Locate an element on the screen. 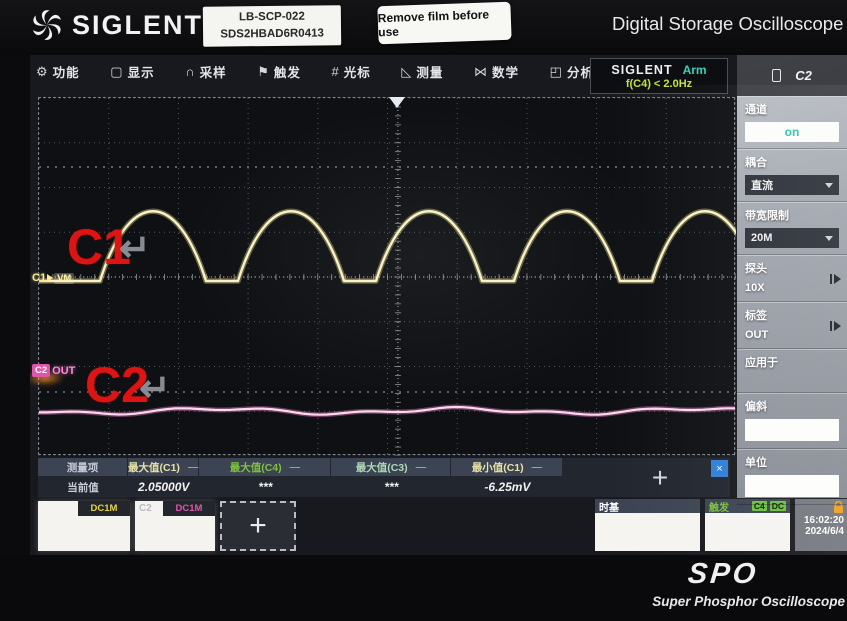 The width and height of the screenshot is (847, 621). trigger-coupling-badge: DC is located at coordinates (777, 506).